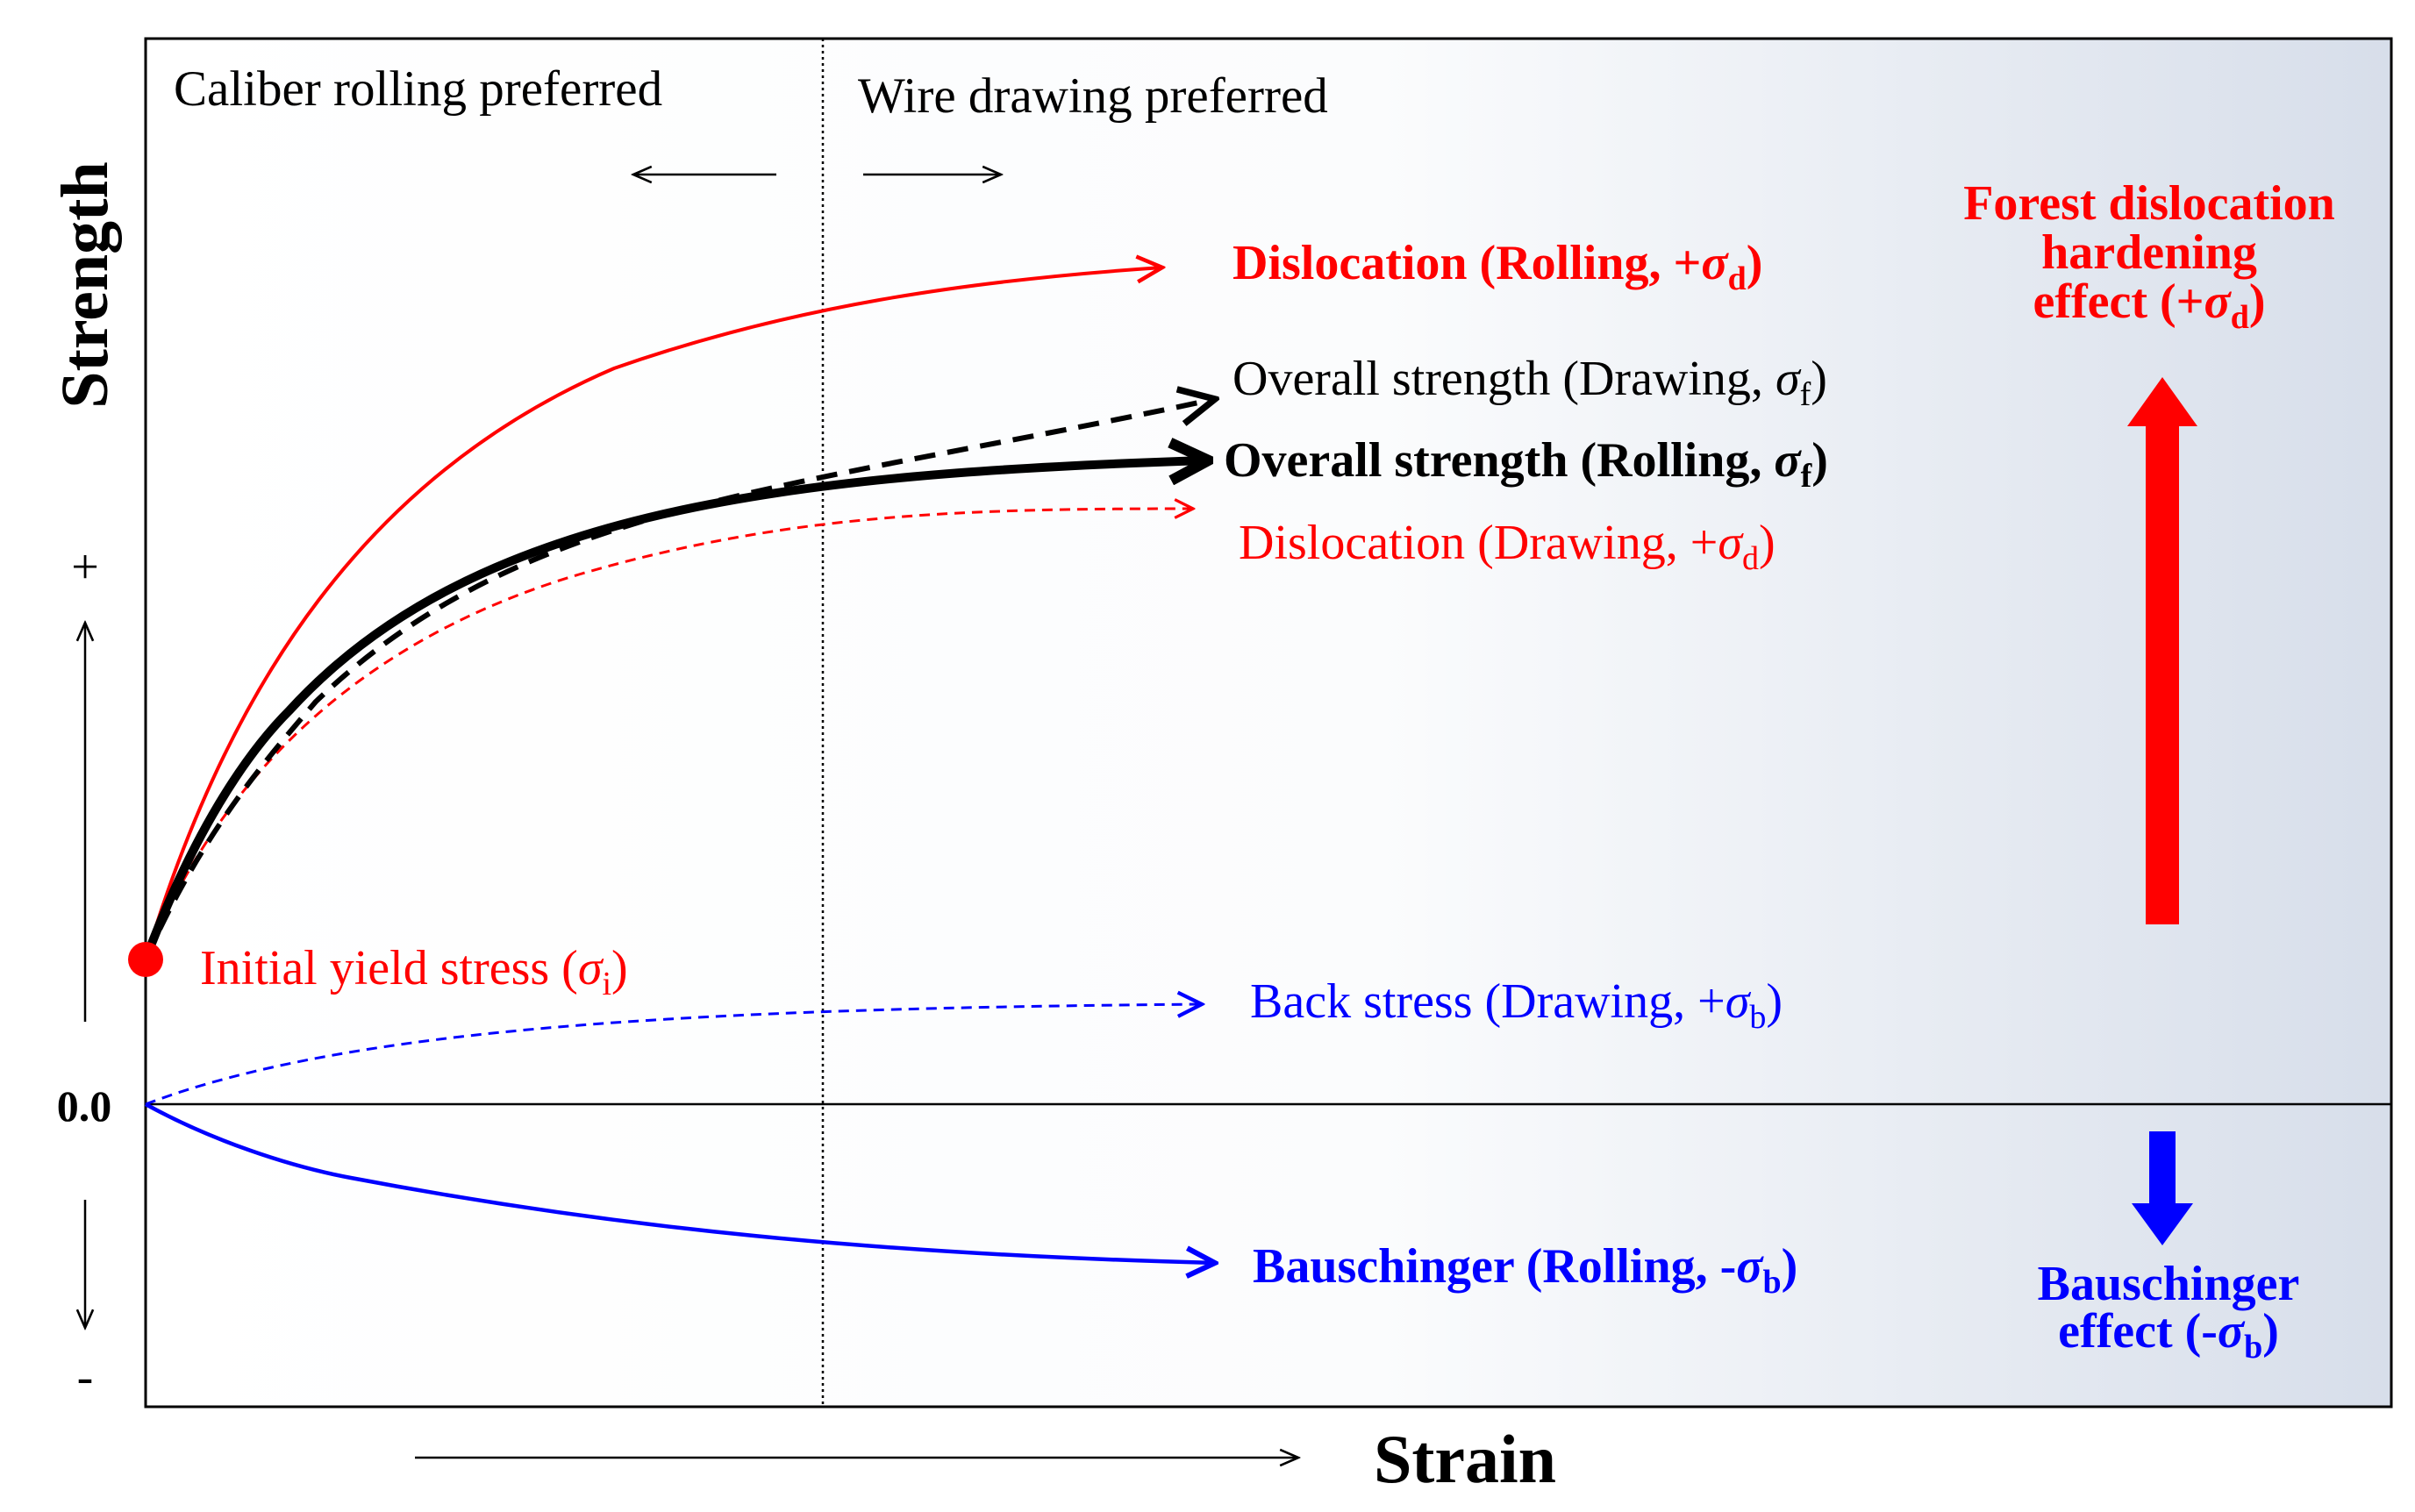 The width and height of the screenshot is (2415, 1512). I want to click on zero-label: 0.0, so click(85, 1105).